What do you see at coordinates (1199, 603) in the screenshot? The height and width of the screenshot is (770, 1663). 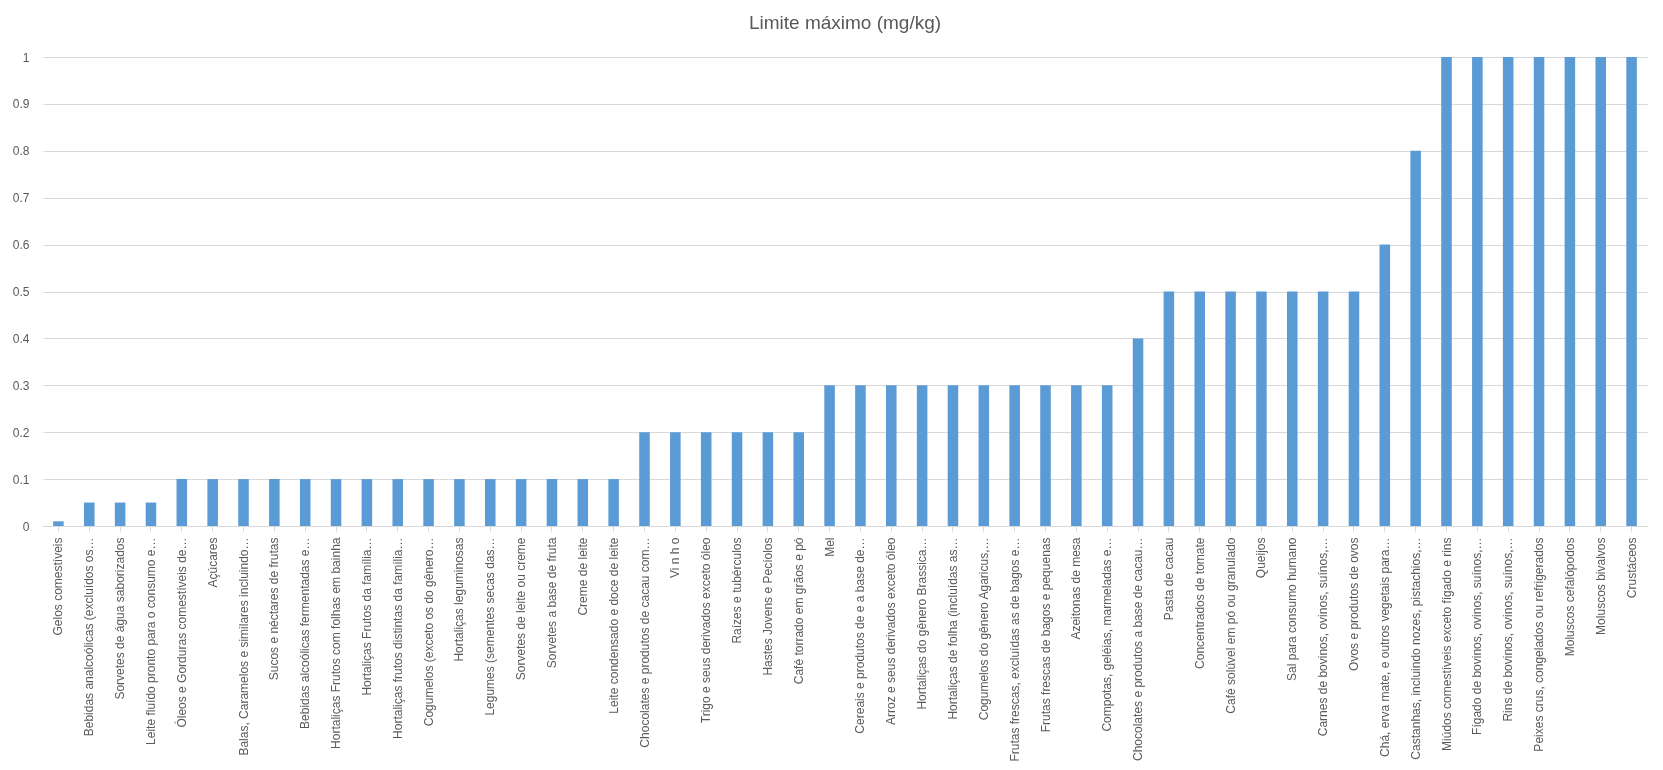 I see `x-tick-label: Concentrados de tomate` at bounding box center [1199, 603].